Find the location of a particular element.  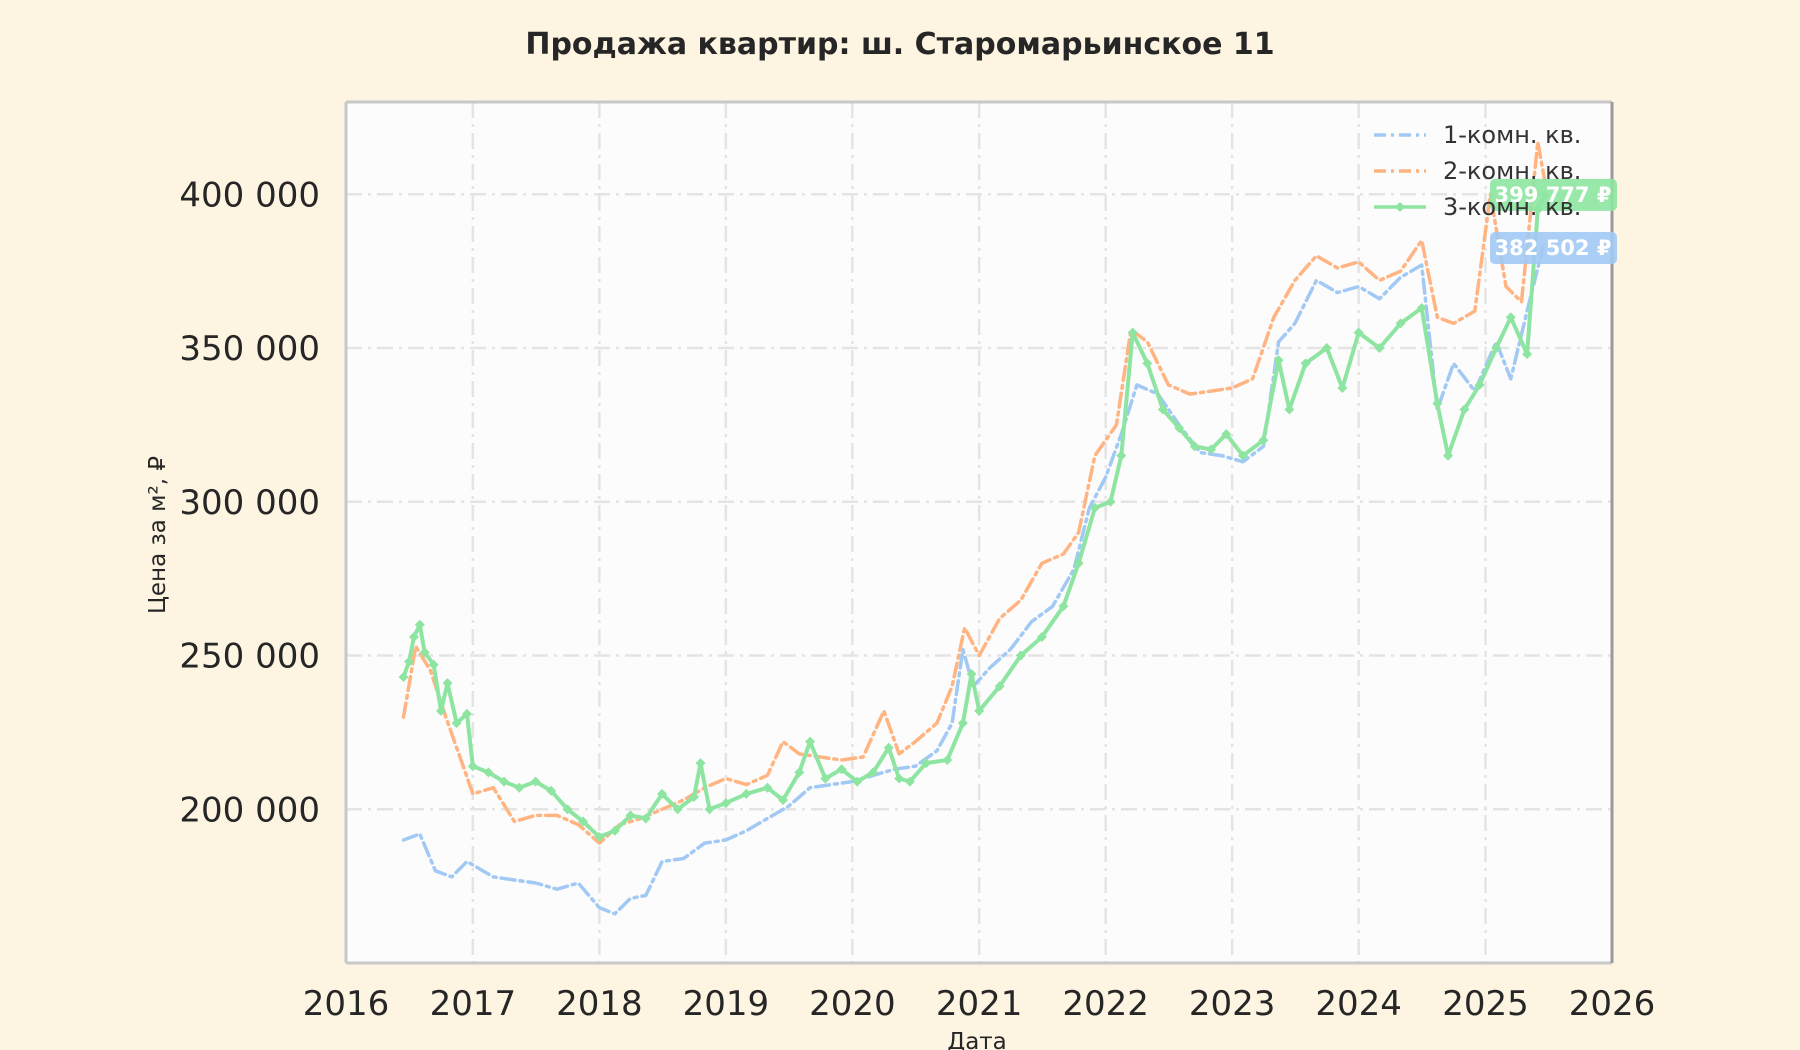

x-tick-label: 2026 is located at coordinates (1612, 1004).